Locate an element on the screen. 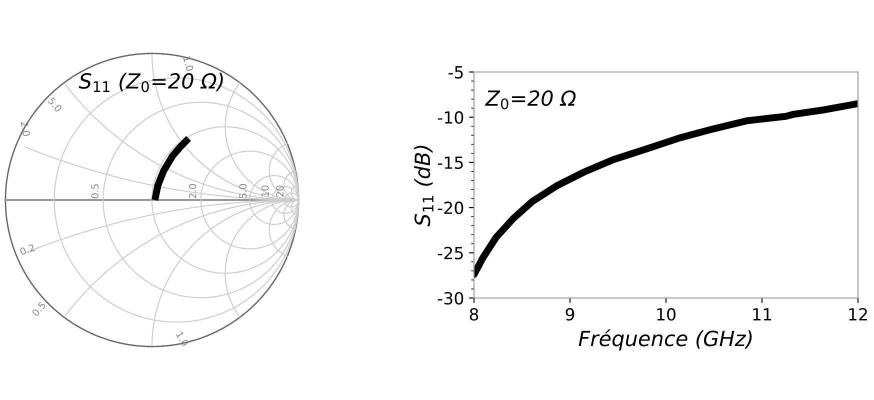  text: 10 is located at coordinates (265, 191).